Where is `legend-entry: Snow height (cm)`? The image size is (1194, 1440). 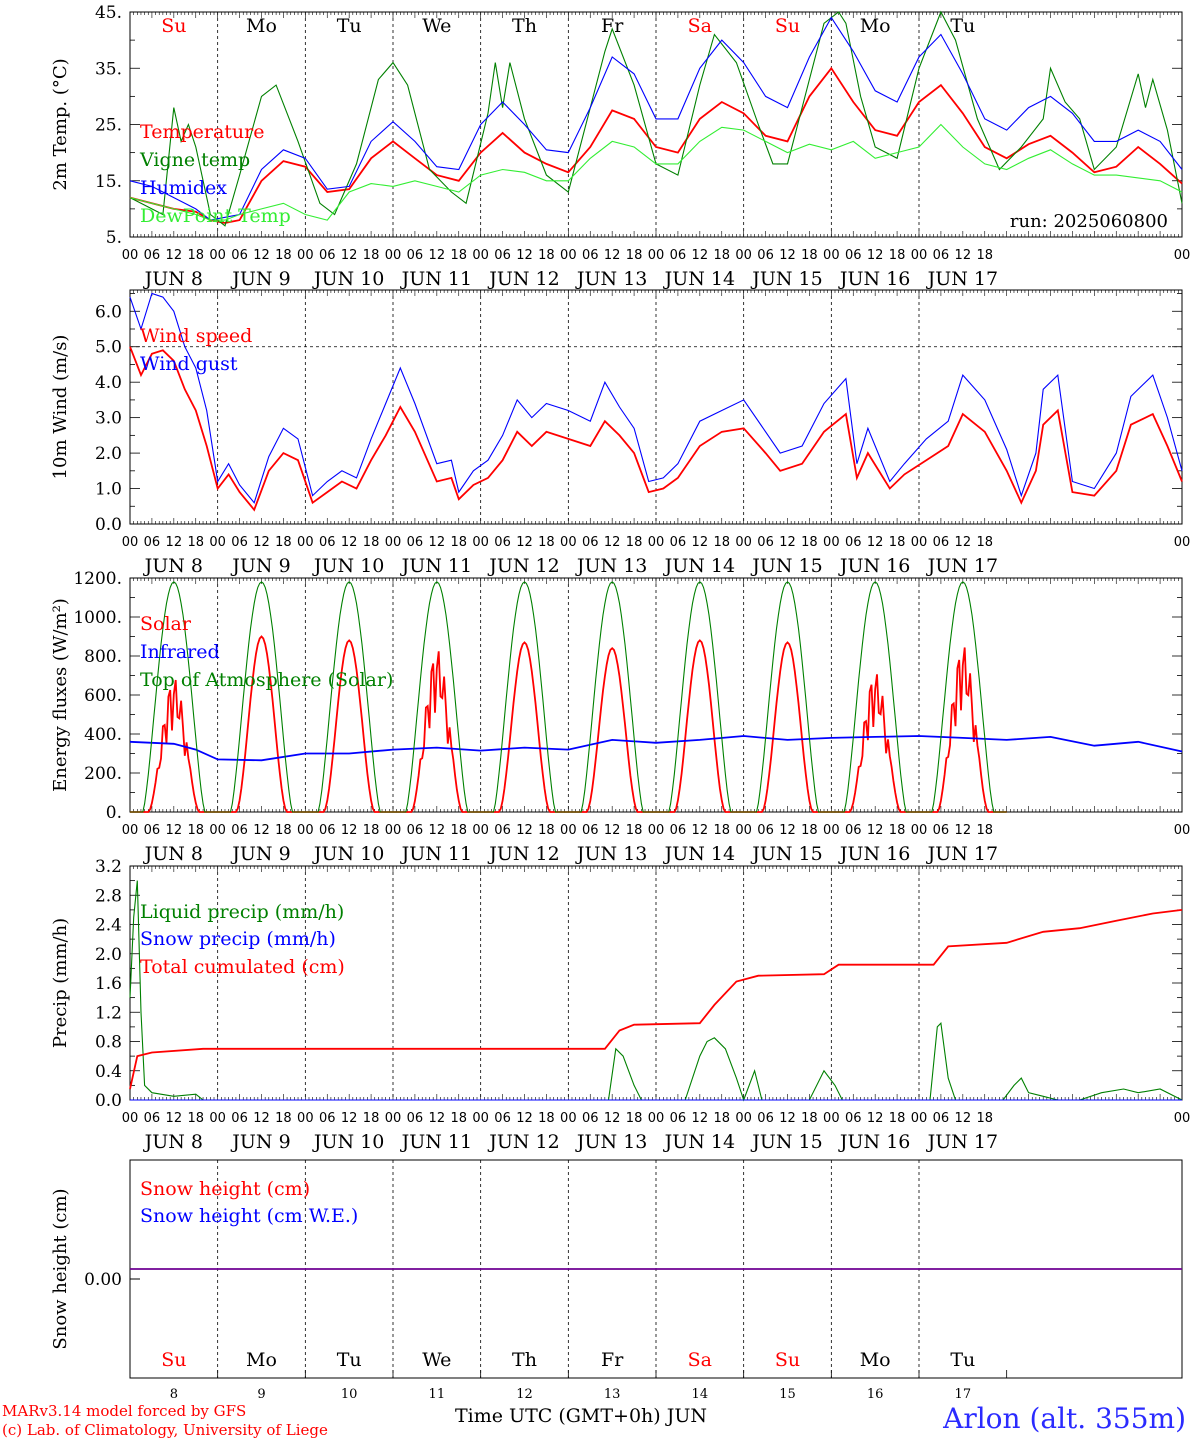
legend-entry: Snow height (cm) is located at coordinates (225, 1189).